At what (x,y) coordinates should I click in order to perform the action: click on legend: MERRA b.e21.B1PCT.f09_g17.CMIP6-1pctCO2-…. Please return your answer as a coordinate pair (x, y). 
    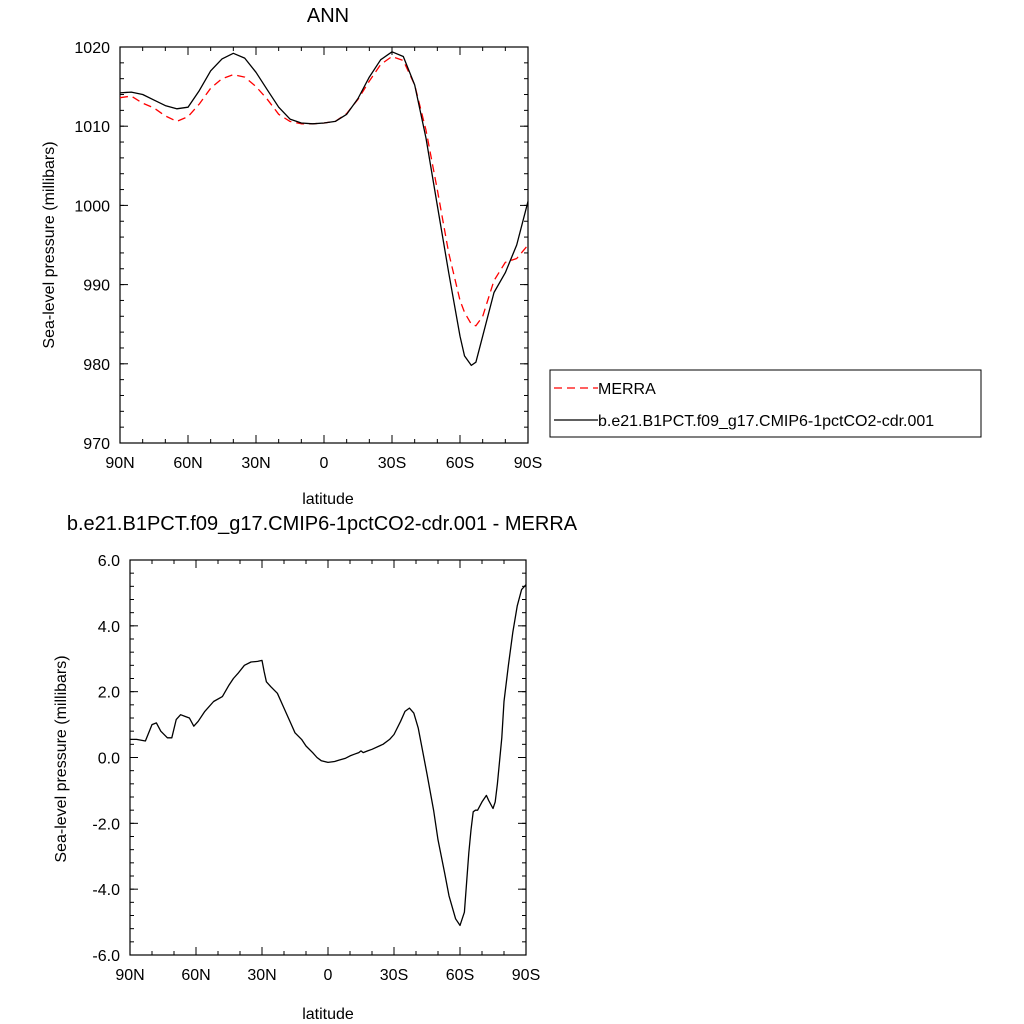
    Looking at the image, I should click on (765, 403).